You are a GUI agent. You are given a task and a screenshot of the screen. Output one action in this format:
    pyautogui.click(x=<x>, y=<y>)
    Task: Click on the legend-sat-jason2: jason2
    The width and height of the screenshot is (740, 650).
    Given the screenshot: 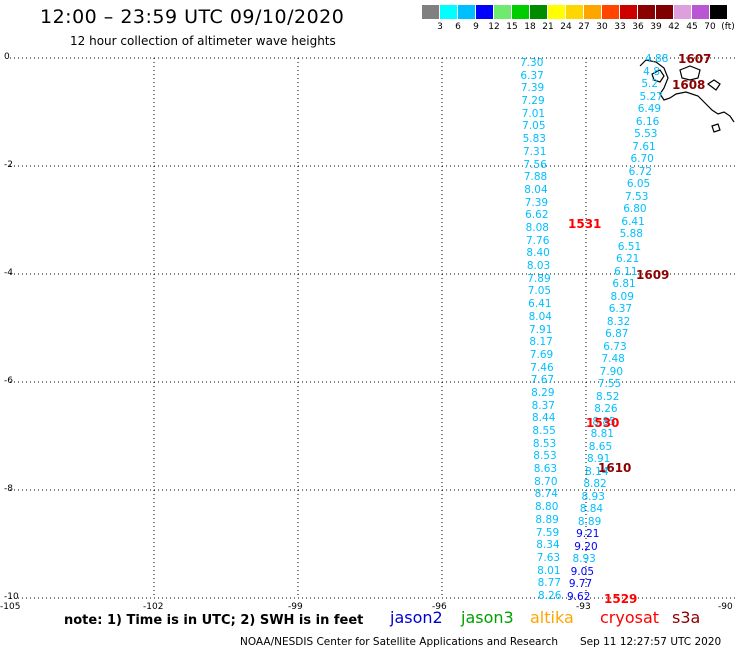 What is the action you would take?
    pyautogui.click(x=416, y=617)
    